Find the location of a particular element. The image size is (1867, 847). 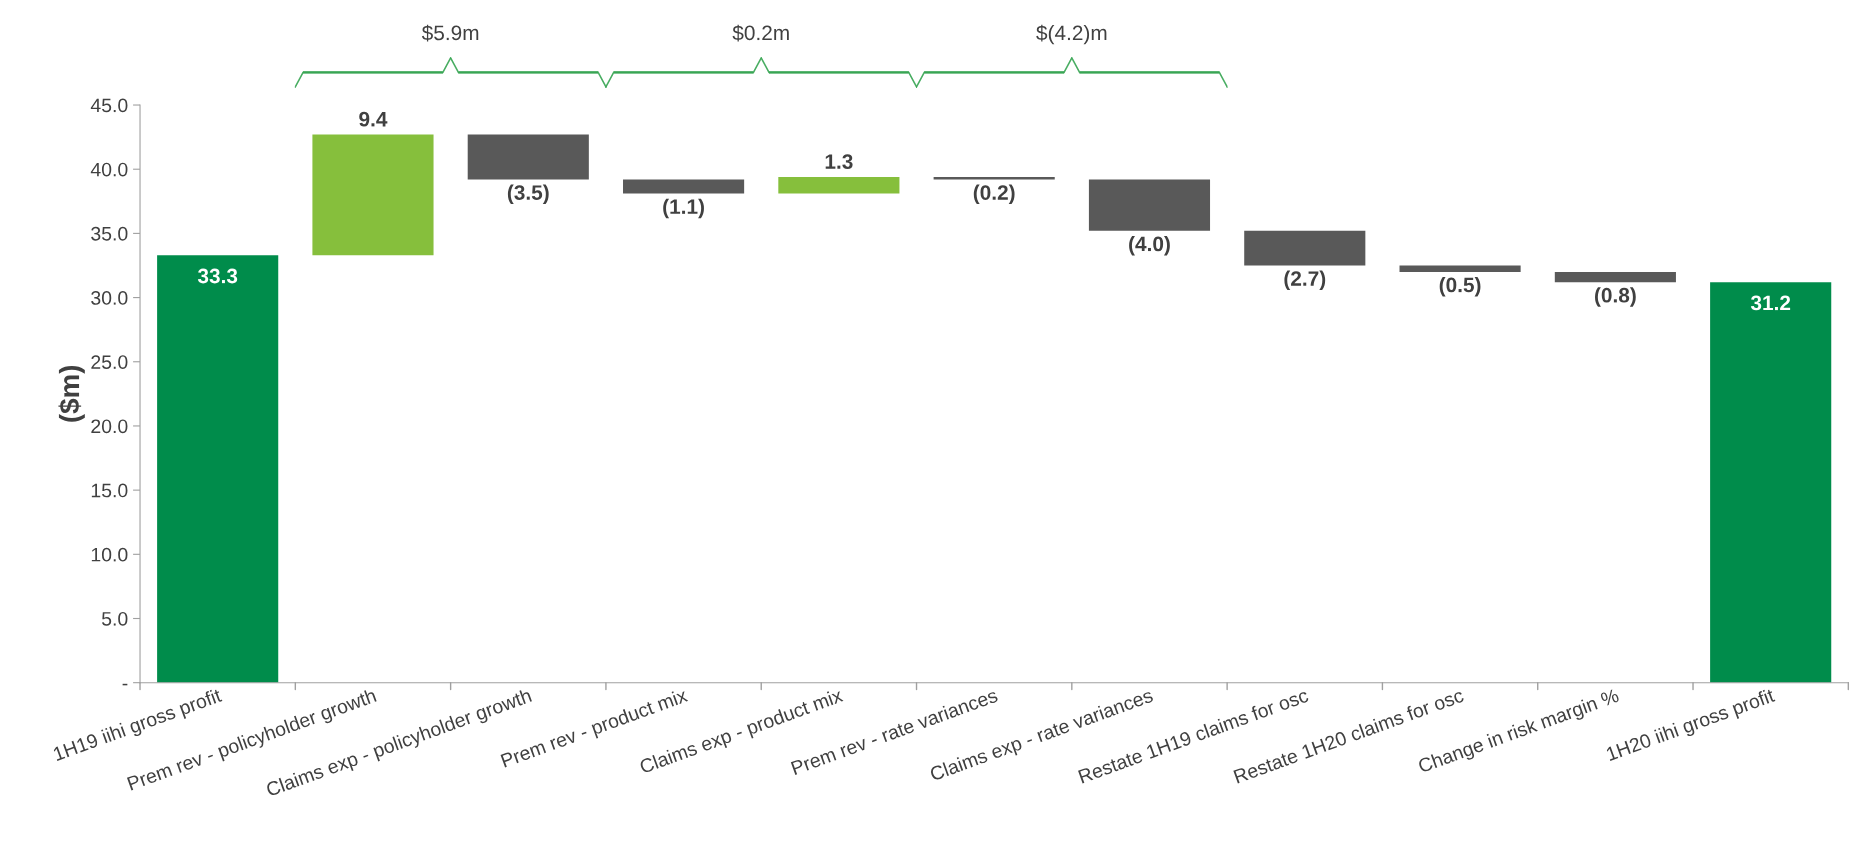

y-tick-label: 10.0 is located at coordinates (109, 554).